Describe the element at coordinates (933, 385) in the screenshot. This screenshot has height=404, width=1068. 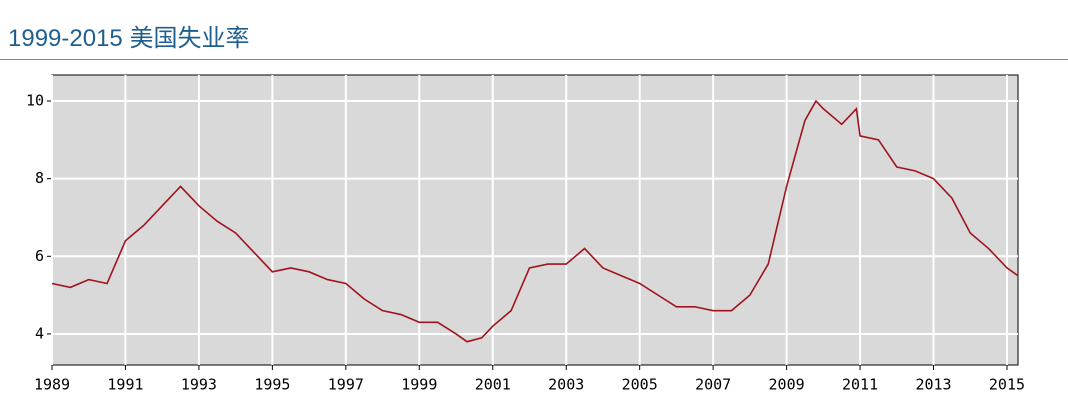
I see `x-tick-label: 2013` at that location.